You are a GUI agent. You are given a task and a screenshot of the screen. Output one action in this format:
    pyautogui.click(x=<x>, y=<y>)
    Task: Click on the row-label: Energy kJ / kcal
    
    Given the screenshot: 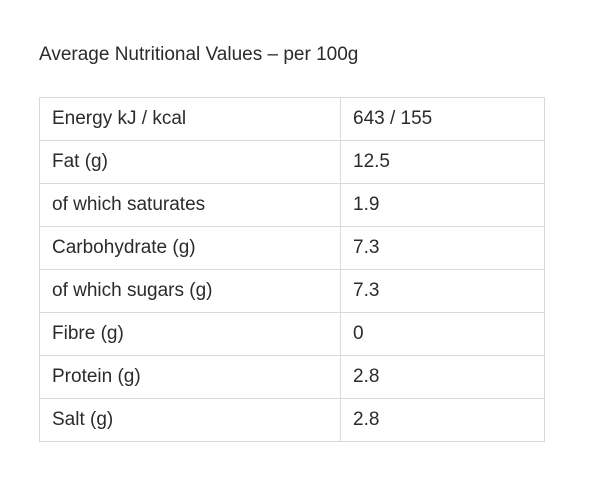 What is the action you would take?
    pyautogui.click(x=190, y=119)
    